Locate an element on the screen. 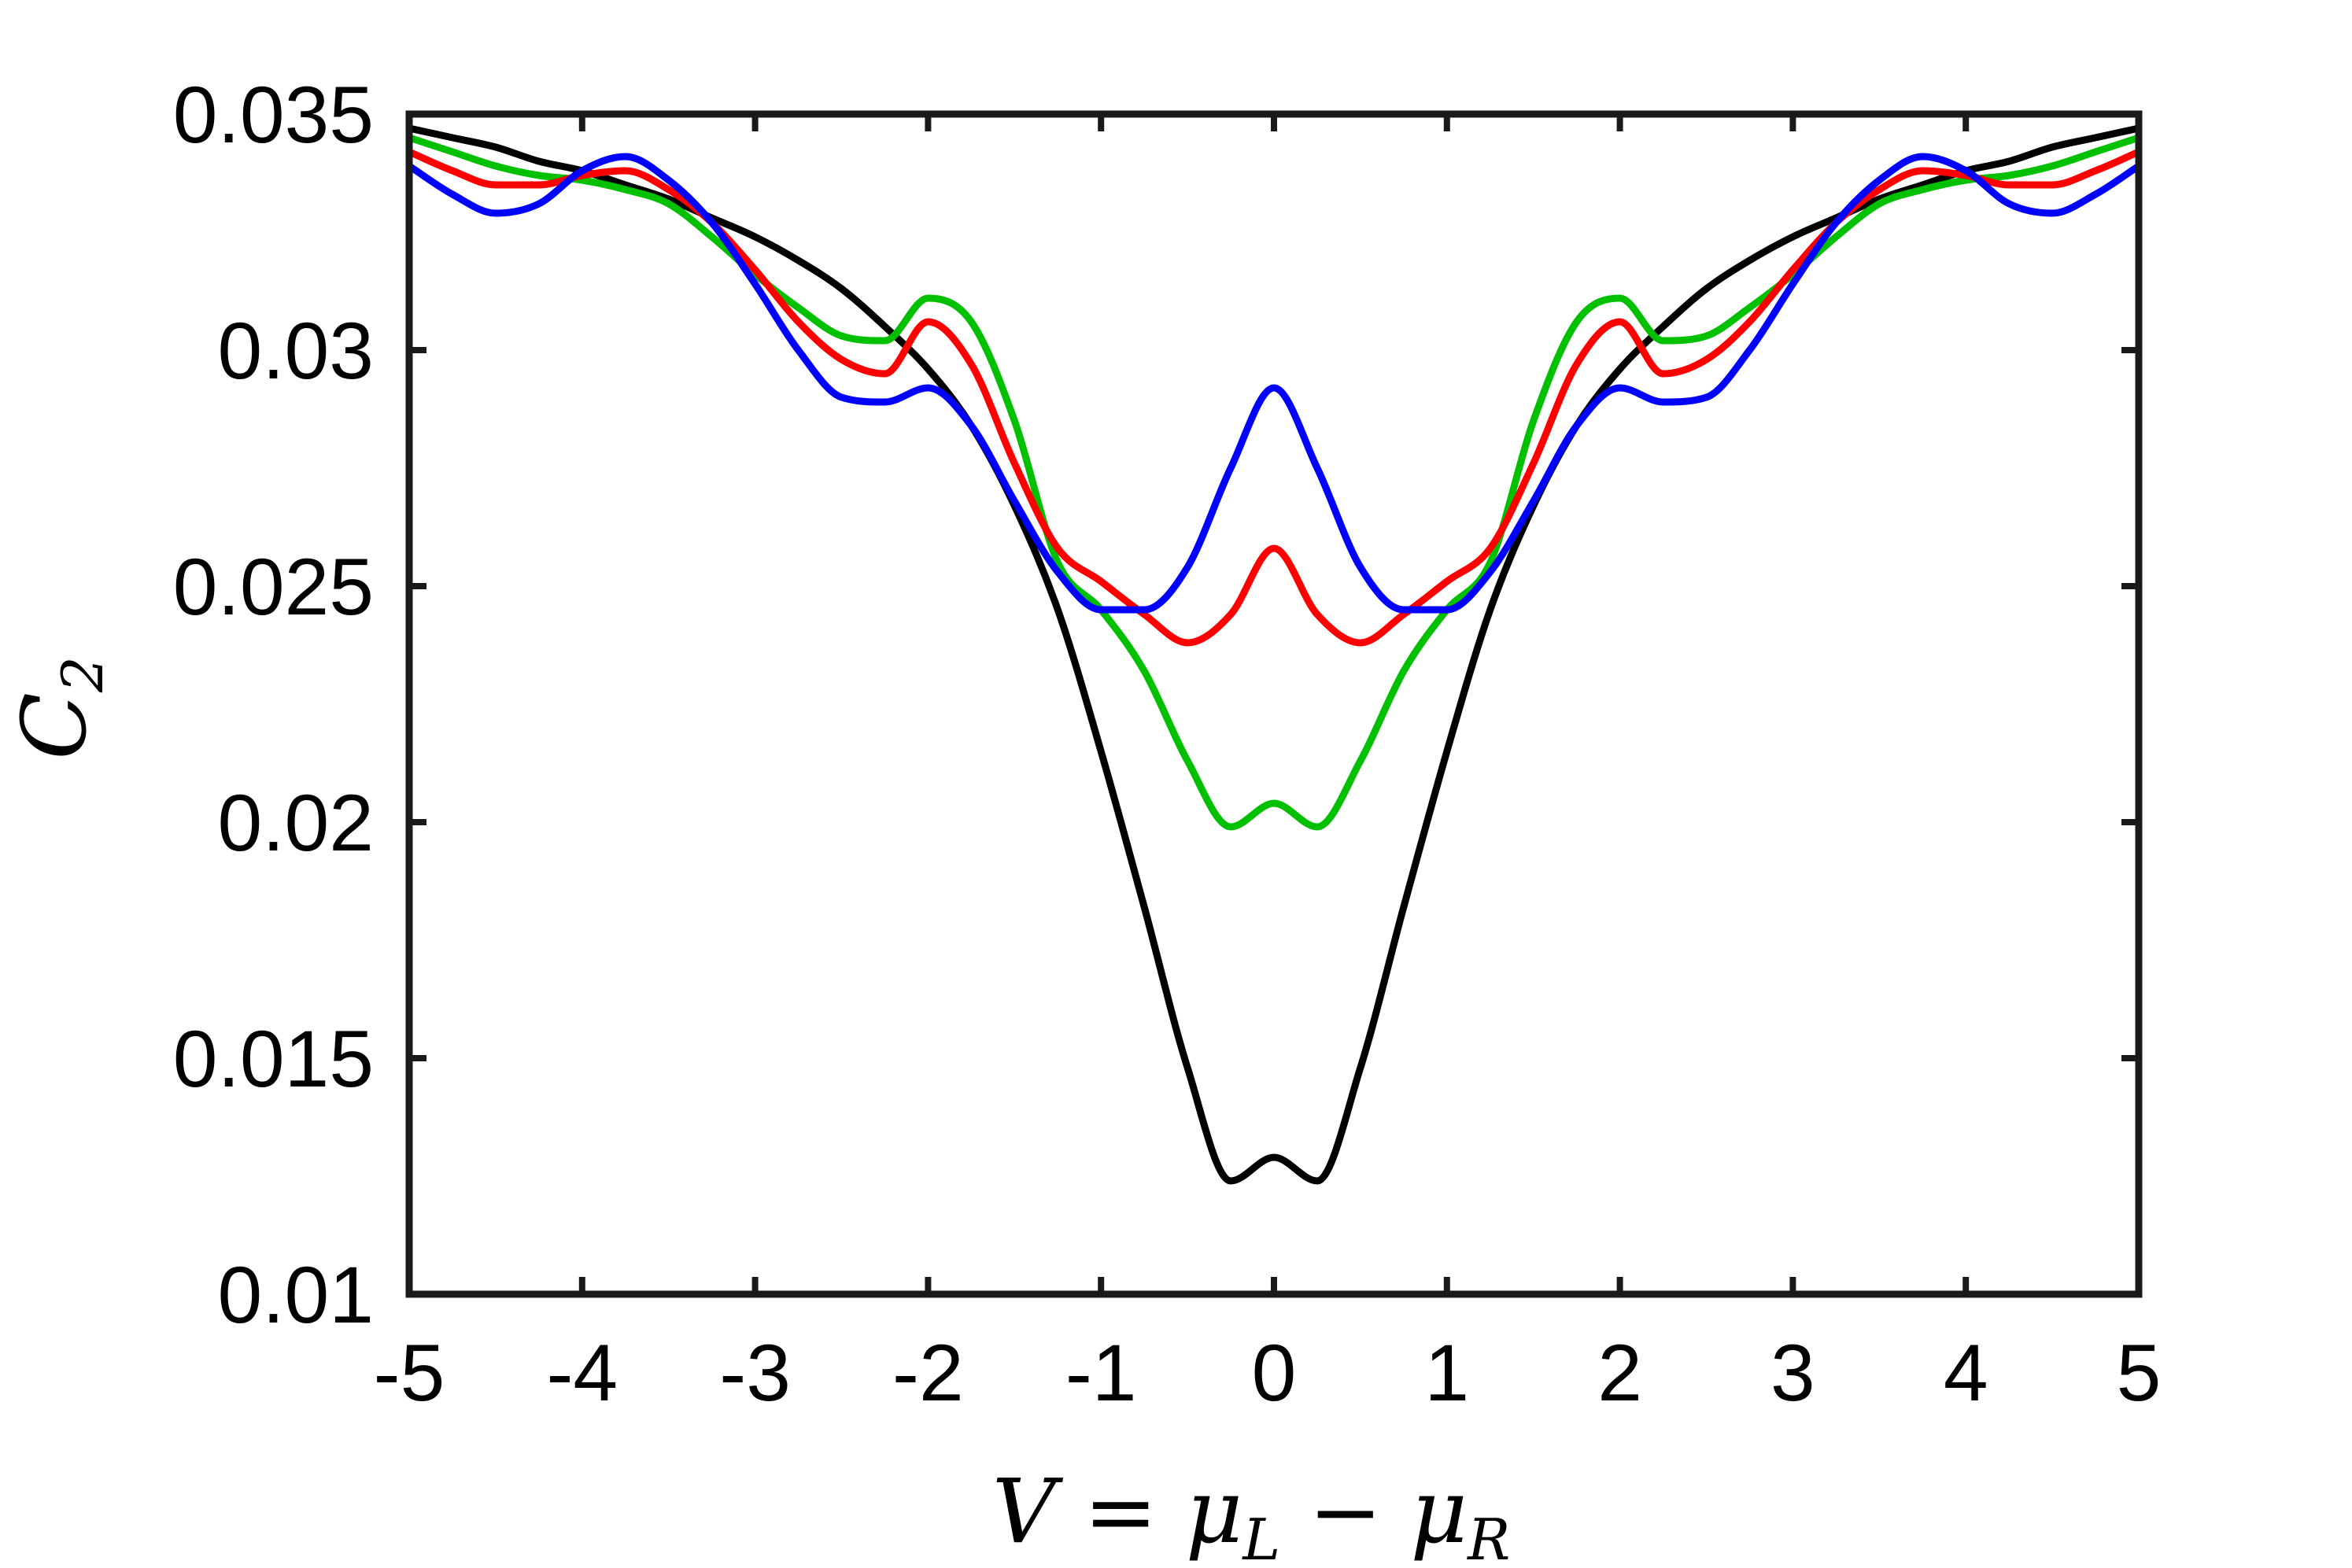  y-axis-label-main: C is located at coordinates (55, 726).